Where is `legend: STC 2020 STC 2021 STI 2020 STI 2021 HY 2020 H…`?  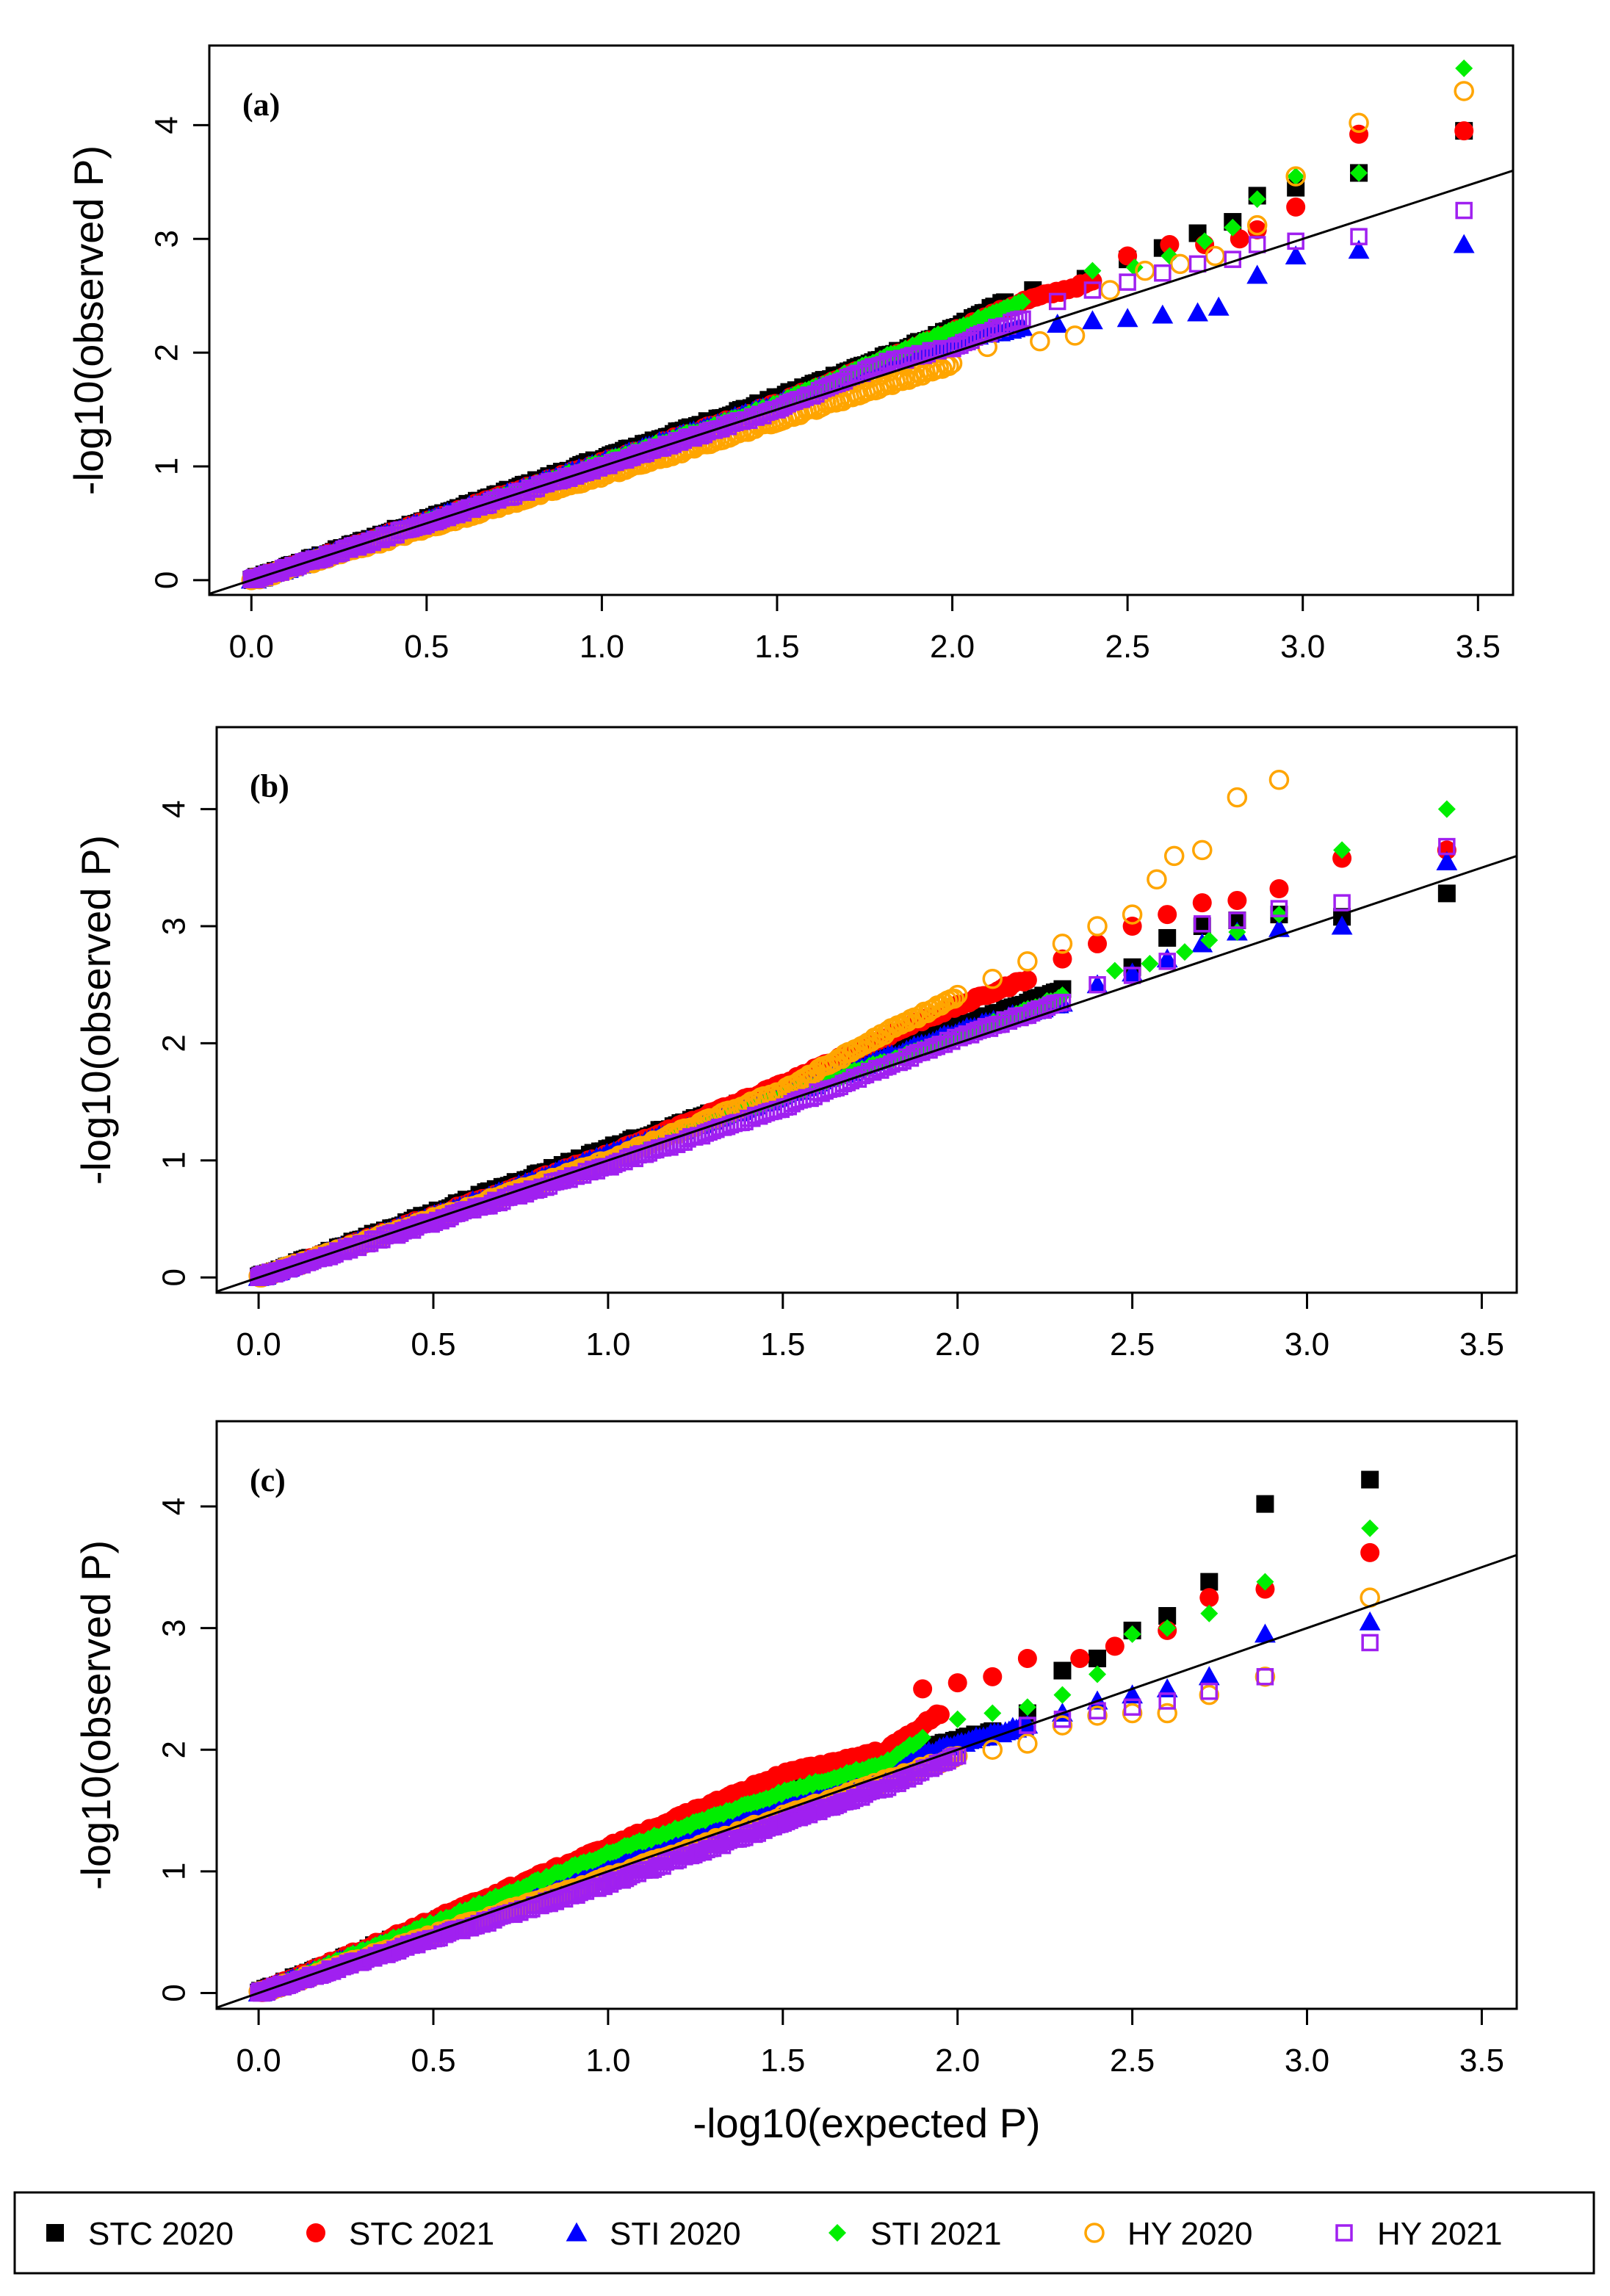 legend: STC 2020 STC 2021 STI 2020 STI 2021 HY 2020 H… is located at coordinates (804, 2233).